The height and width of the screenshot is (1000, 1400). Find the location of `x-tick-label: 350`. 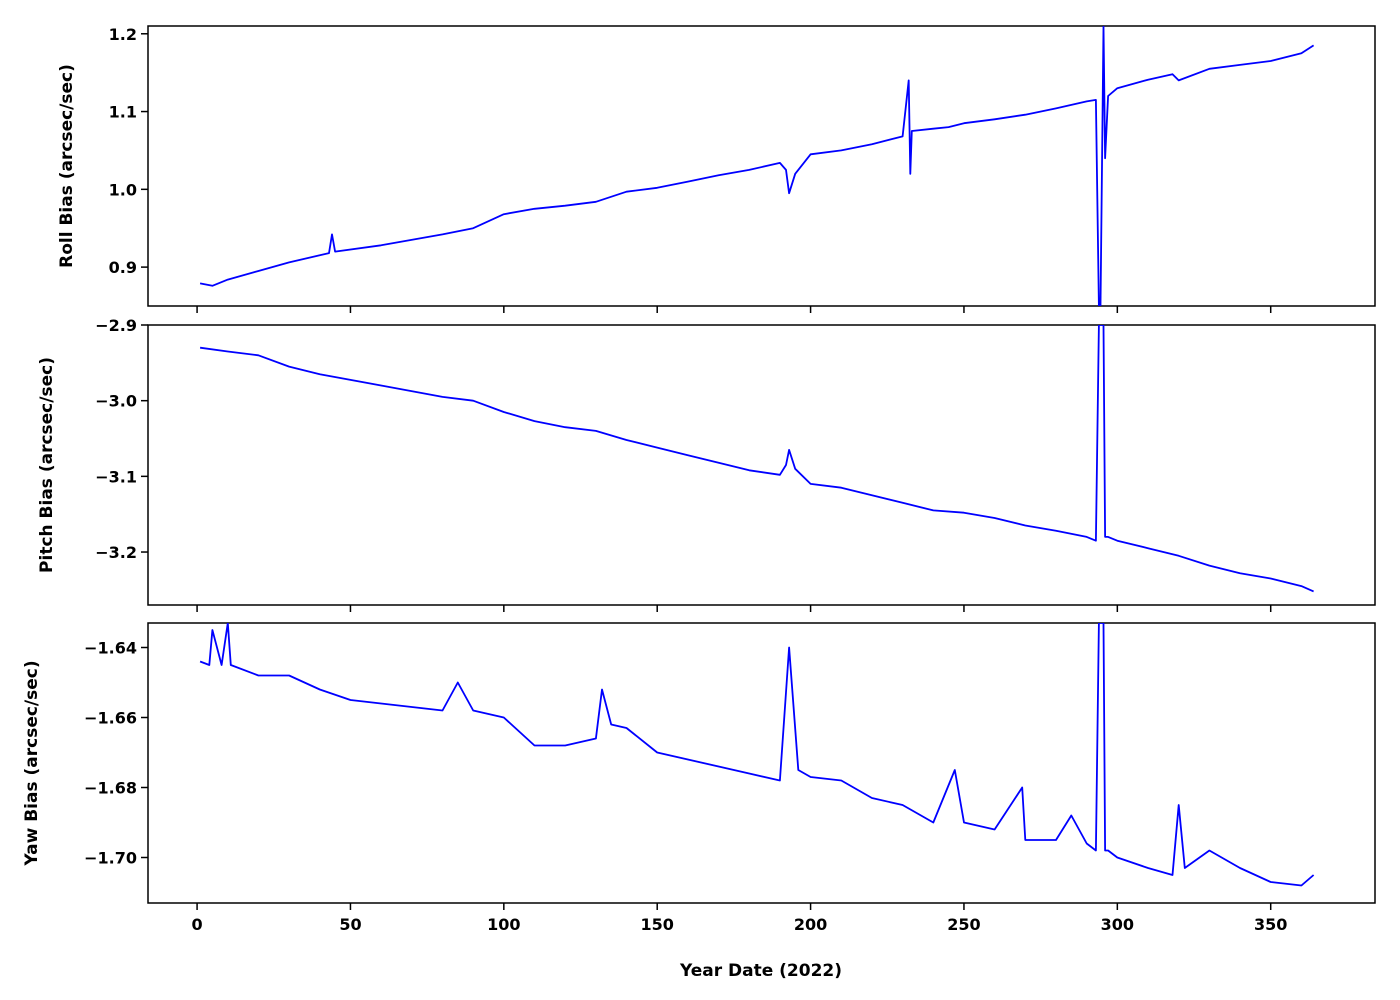

x-tick-label: 350 is located at coordinates (1270, 924).